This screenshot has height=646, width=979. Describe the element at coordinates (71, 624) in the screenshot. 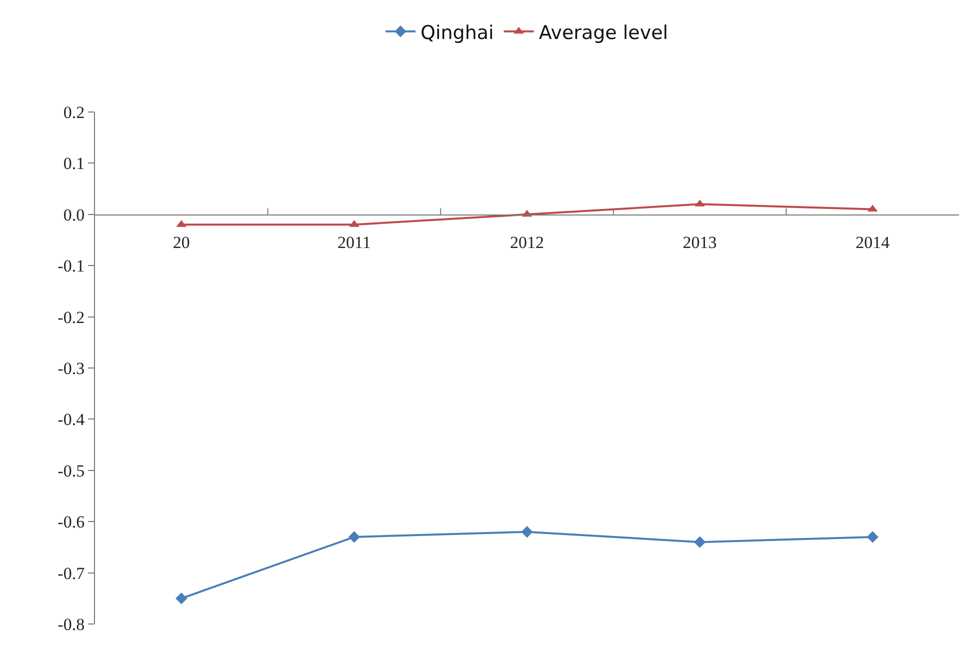

I see `y-tick-label: -0.8` at that location.